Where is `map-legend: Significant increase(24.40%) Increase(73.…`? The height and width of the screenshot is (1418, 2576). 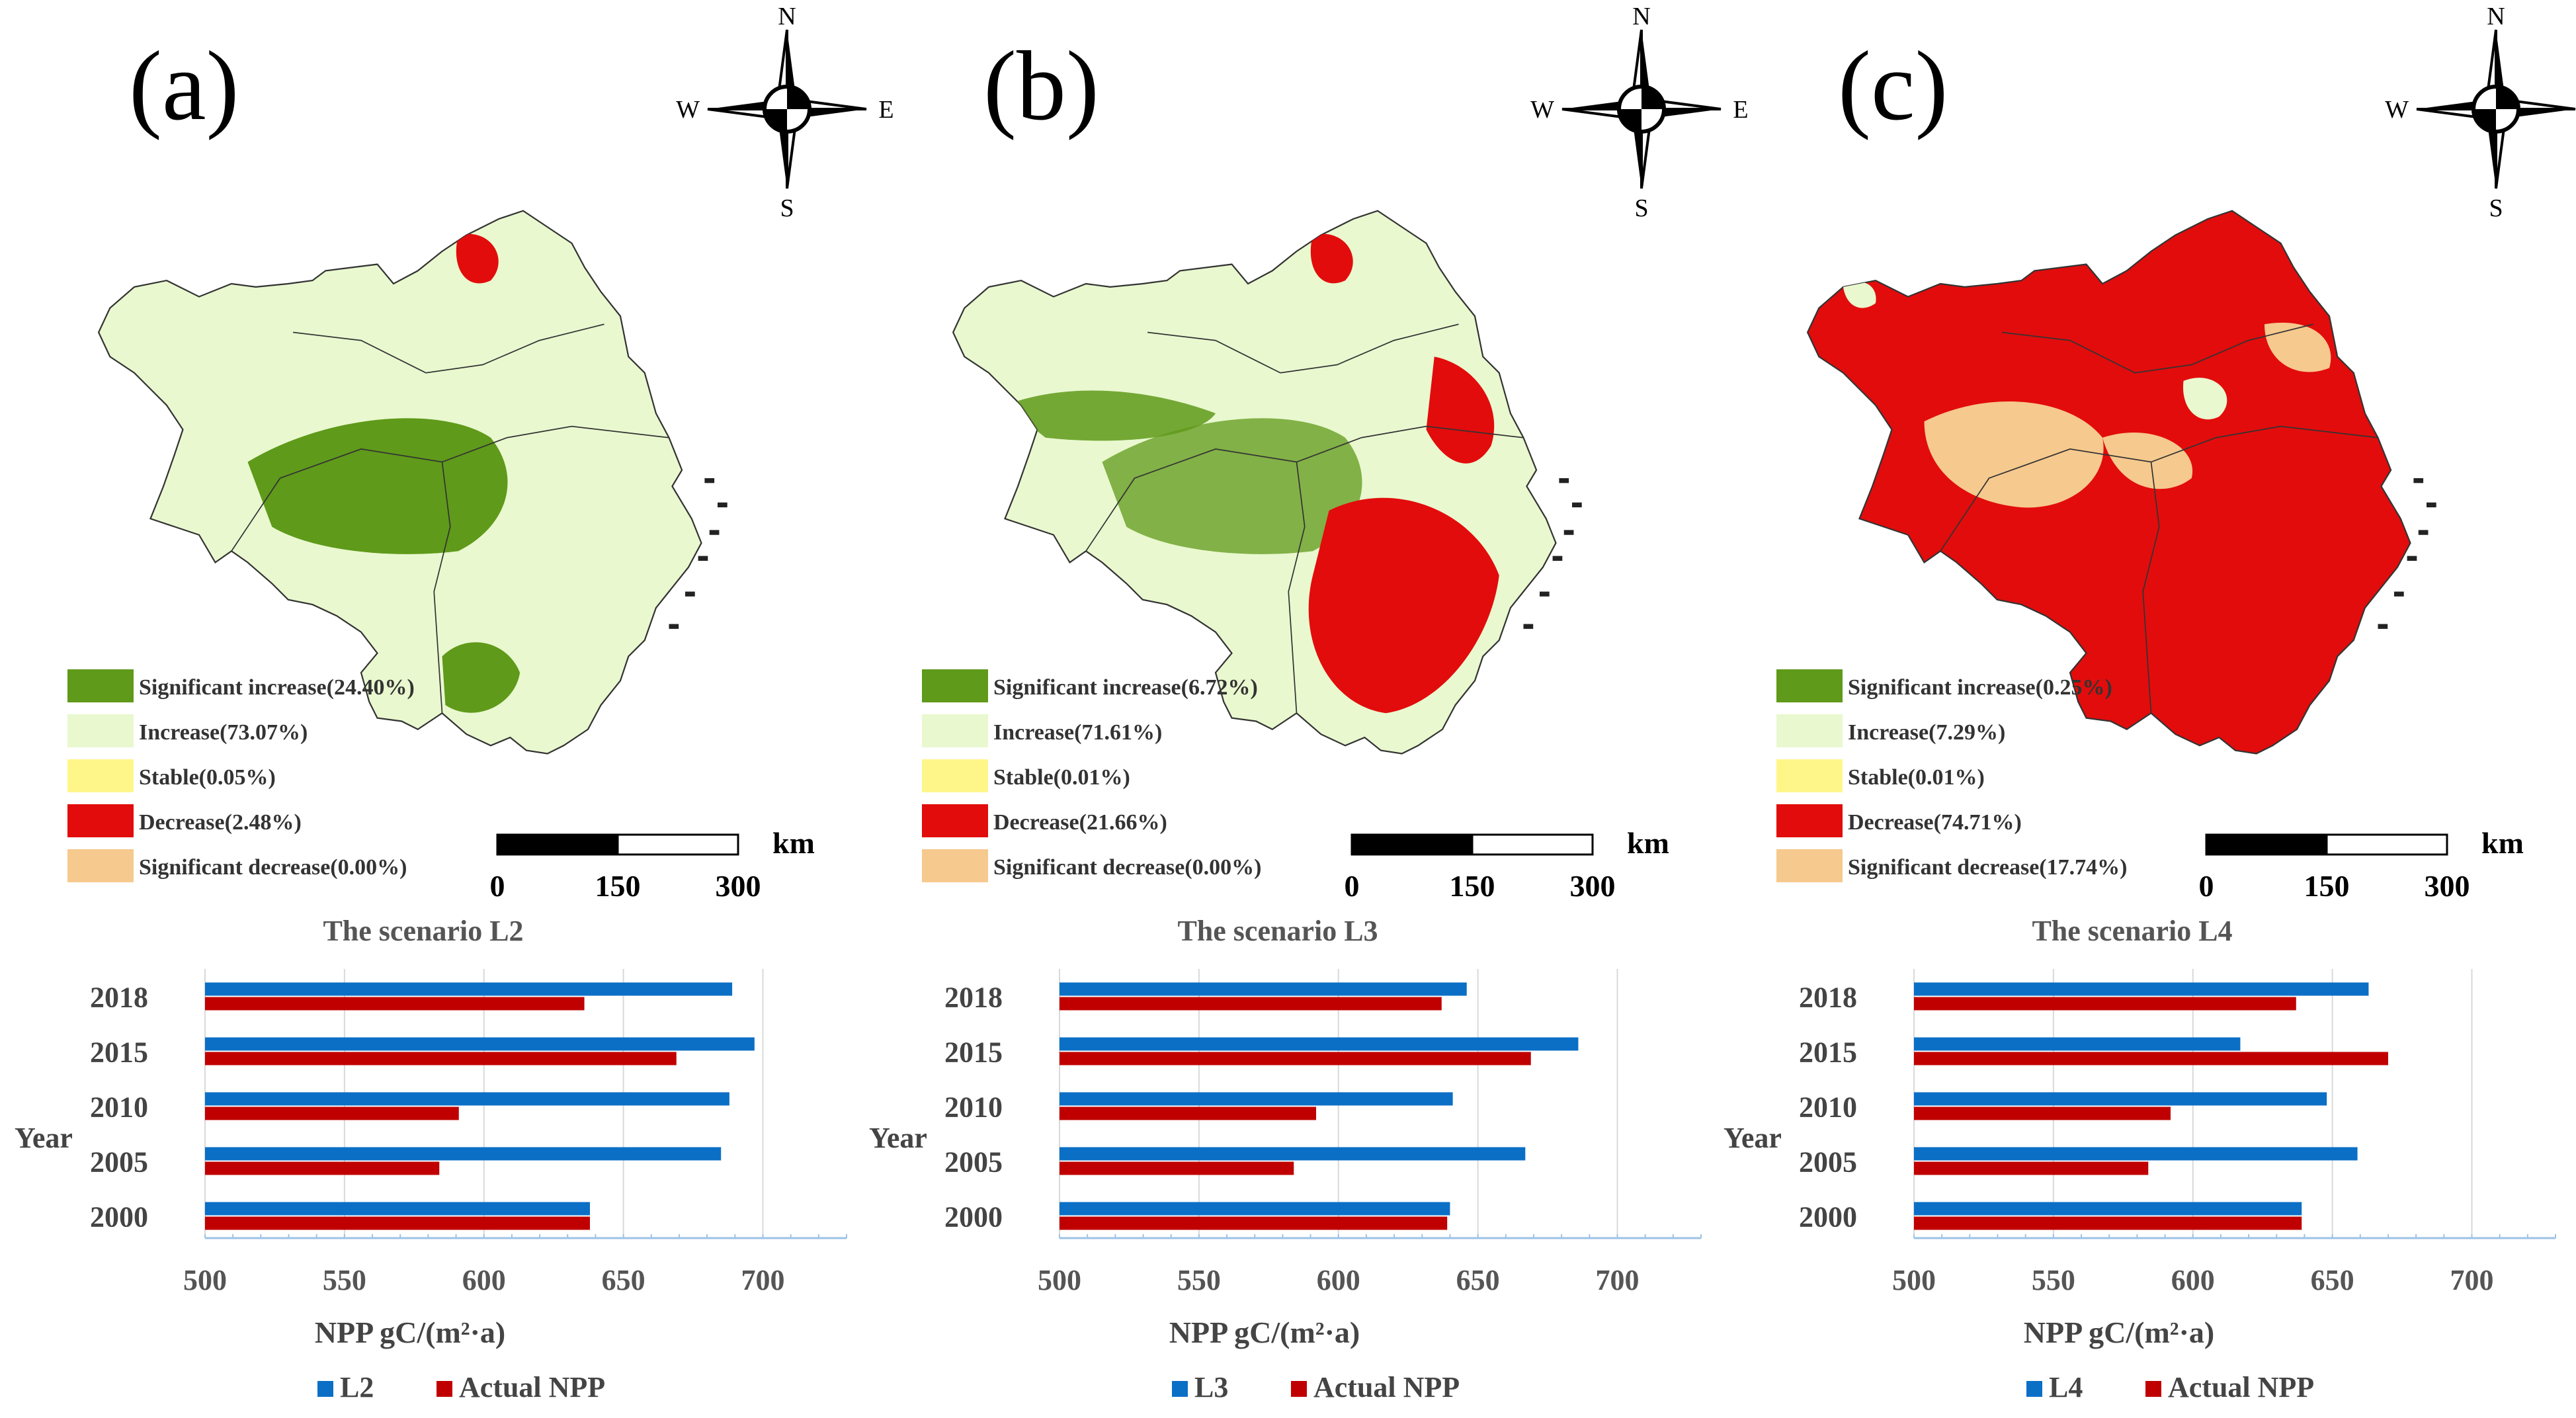
map-legend: Significant increase(24.40%) Increase(73.… is located at coordinates (241, 775).